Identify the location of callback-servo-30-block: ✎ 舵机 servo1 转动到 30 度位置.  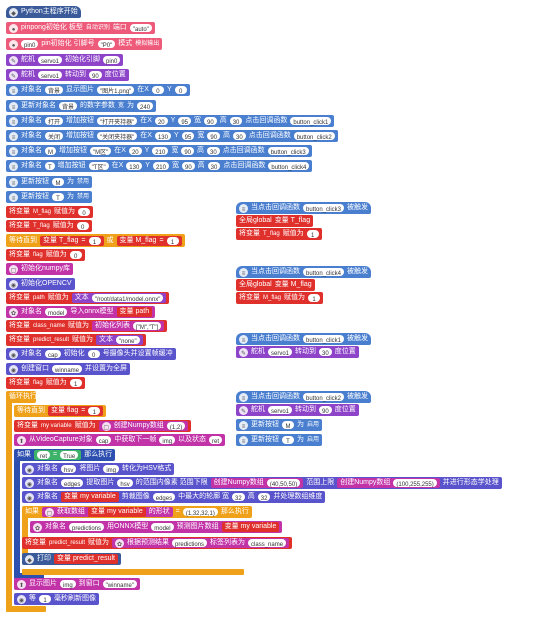
(297, 352).